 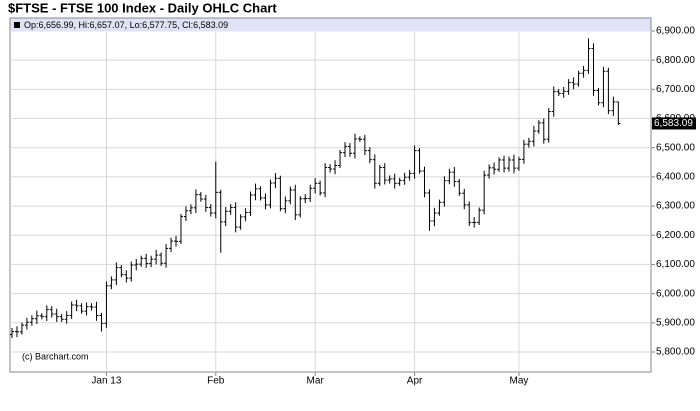 I want to click on x-tick-label: Apr, so click(x=415, y=381).